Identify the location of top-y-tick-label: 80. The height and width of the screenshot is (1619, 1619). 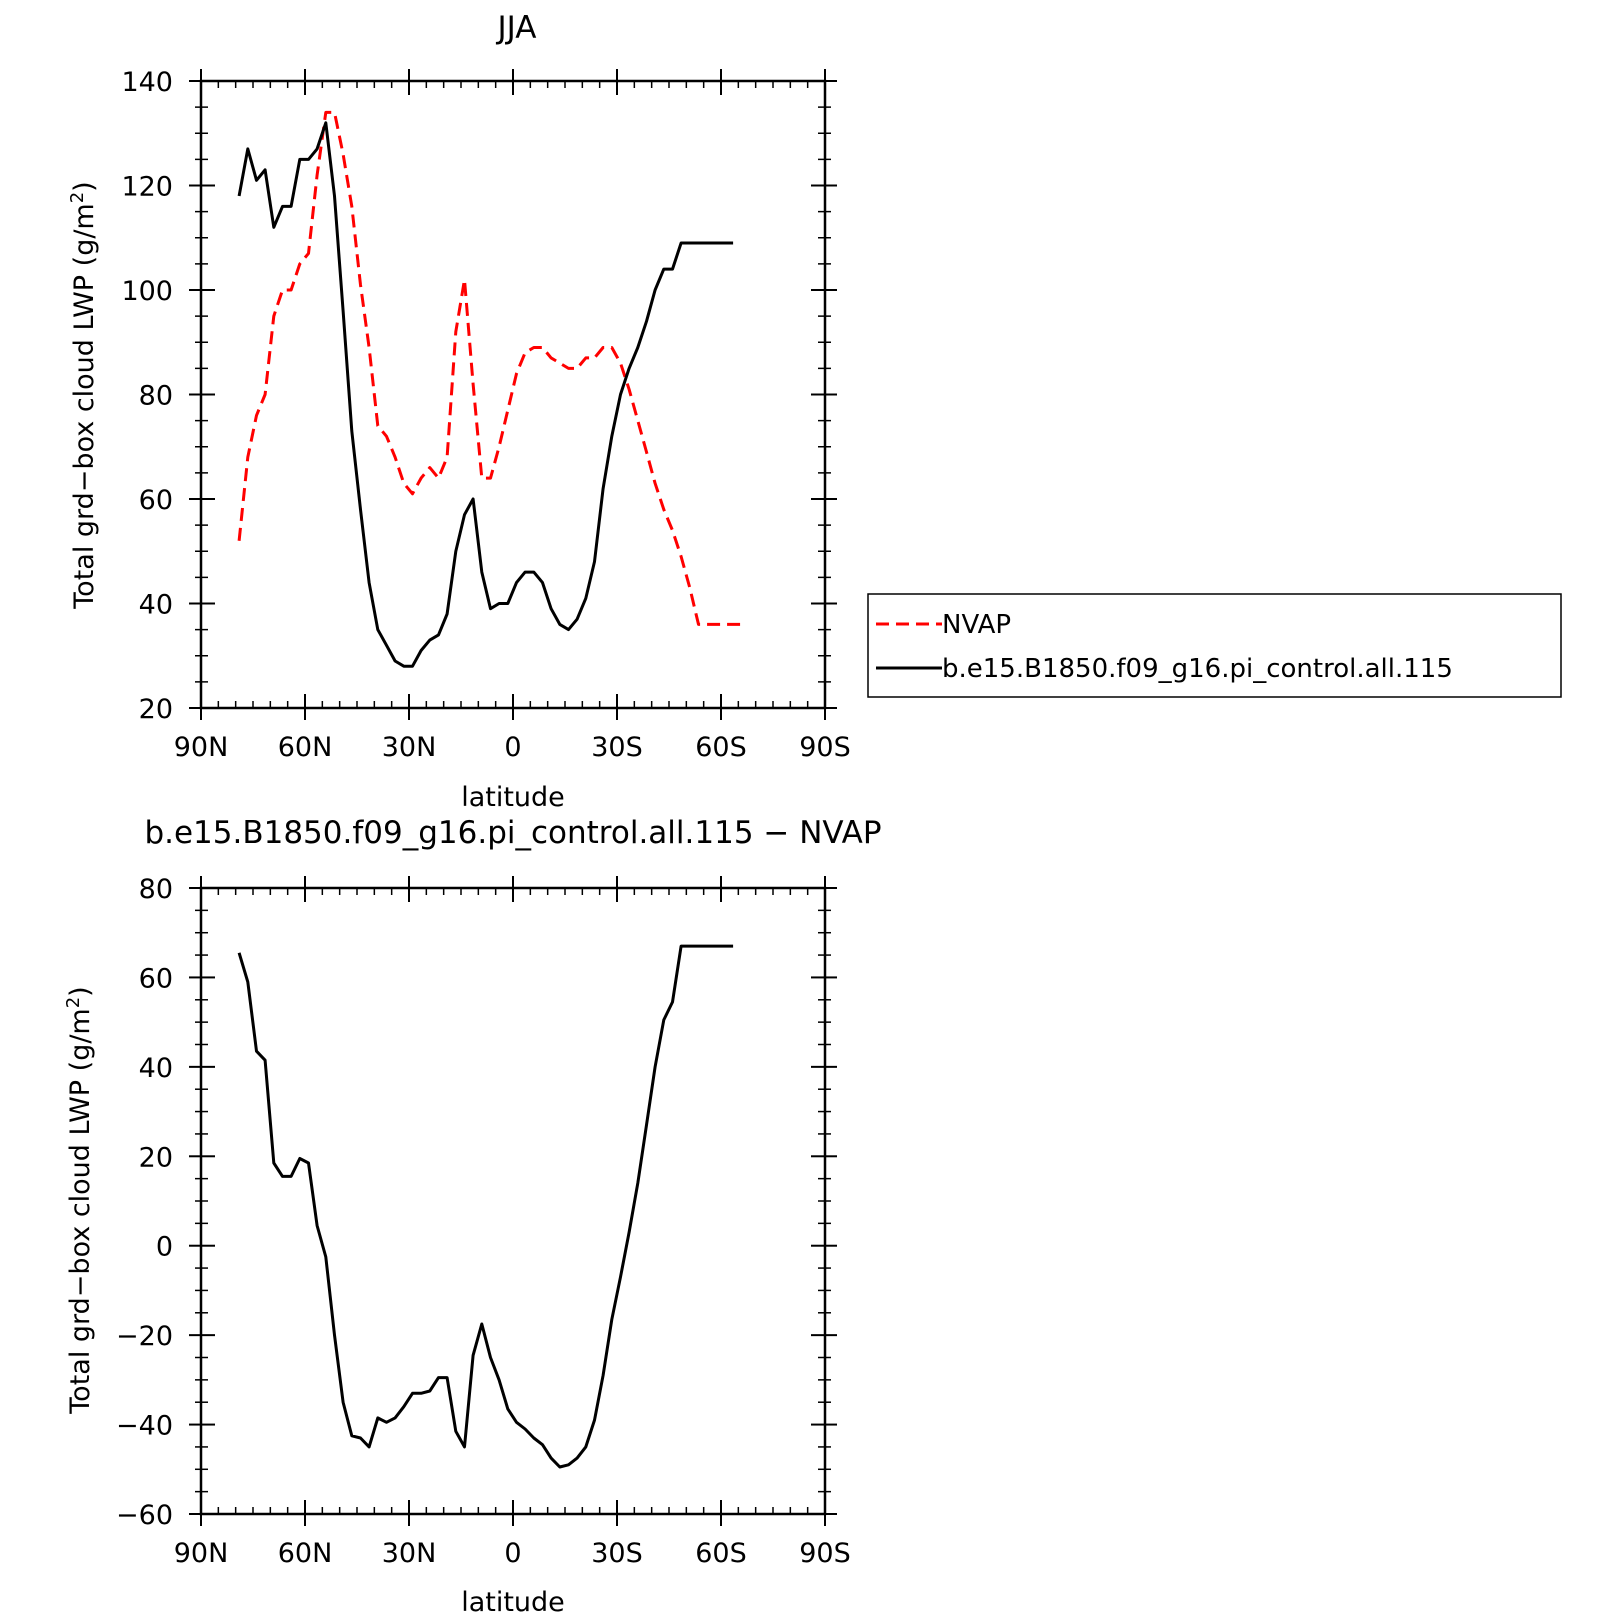
(156, 396).